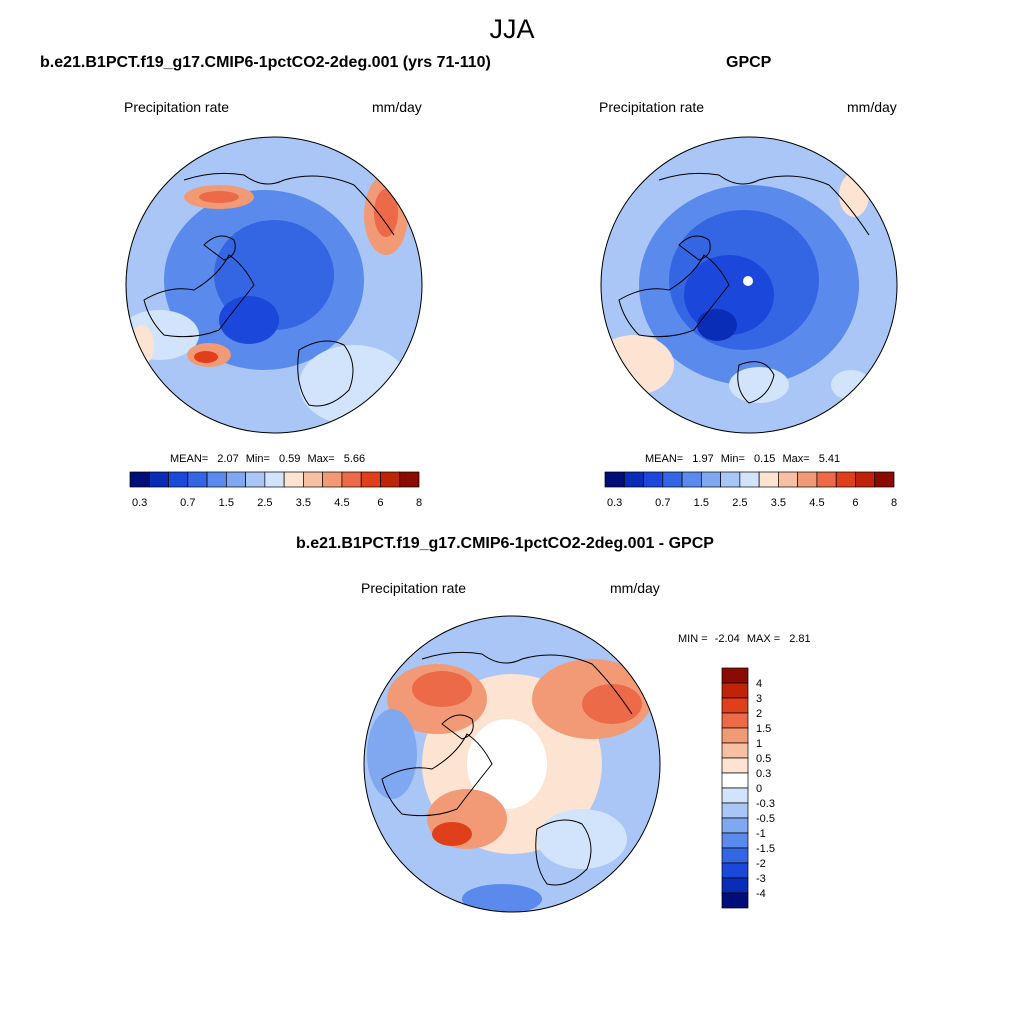 This screenshot has width=1024, height=1024. What do you see at coordinates (257, 459) in the screenshot?
I see `model-min-label: Min=` at bounding box center [257, 459].